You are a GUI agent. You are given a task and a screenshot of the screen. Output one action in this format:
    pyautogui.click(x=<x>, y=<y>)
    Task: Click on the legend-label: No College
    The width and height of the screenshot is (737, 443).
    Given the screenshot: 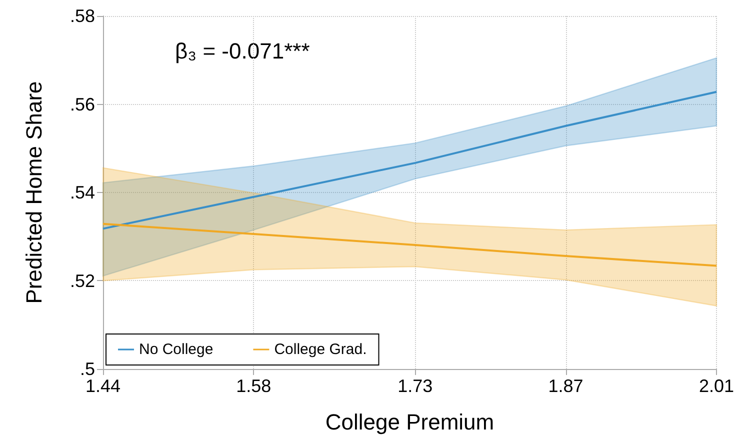 What is the action you would take?
    pyautogui.click(x=176, y=349)
    